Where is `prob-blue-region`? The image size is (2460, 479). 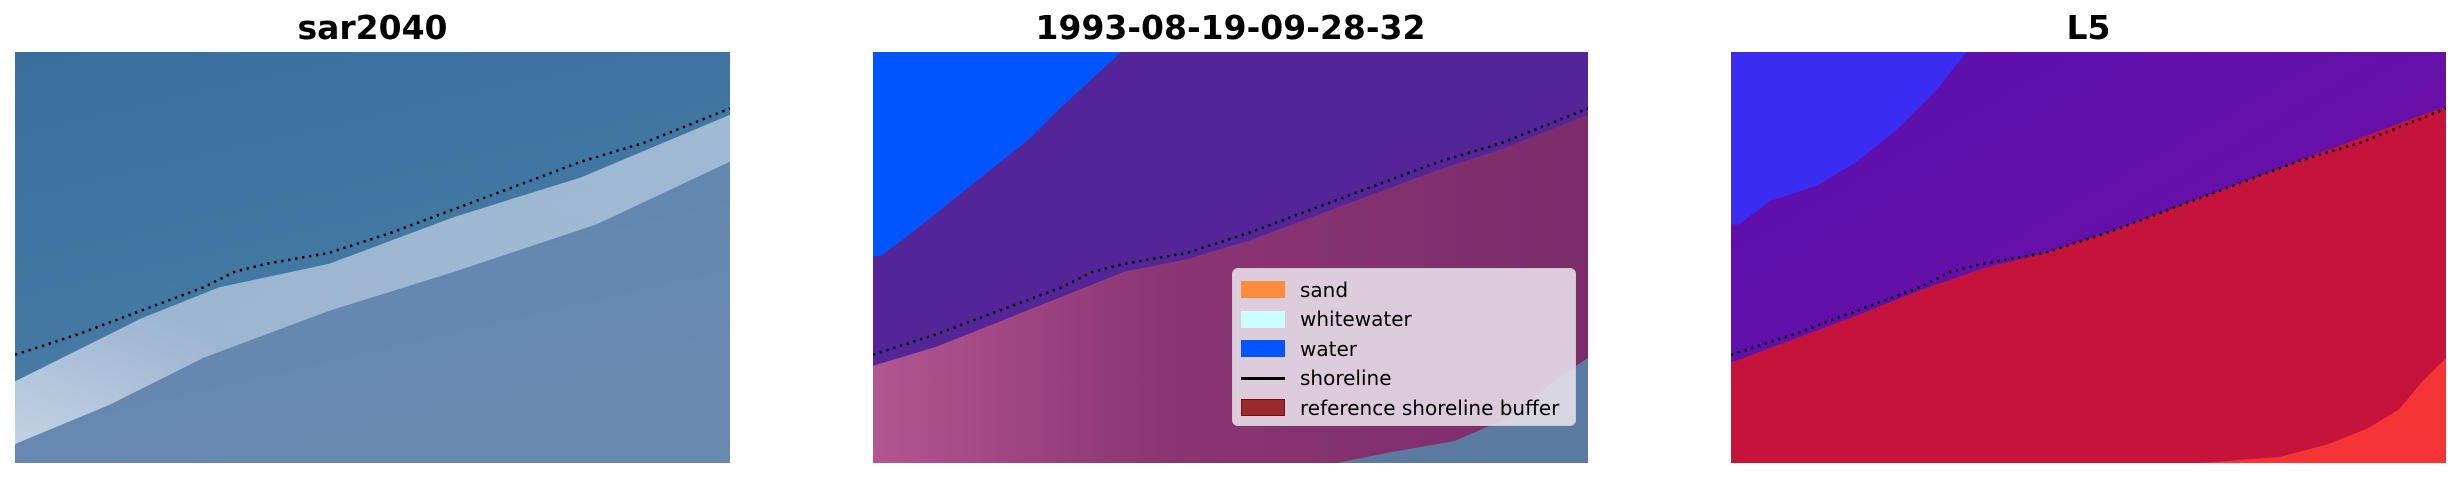 prob-blue-region is located at coordinates (1849, 138).